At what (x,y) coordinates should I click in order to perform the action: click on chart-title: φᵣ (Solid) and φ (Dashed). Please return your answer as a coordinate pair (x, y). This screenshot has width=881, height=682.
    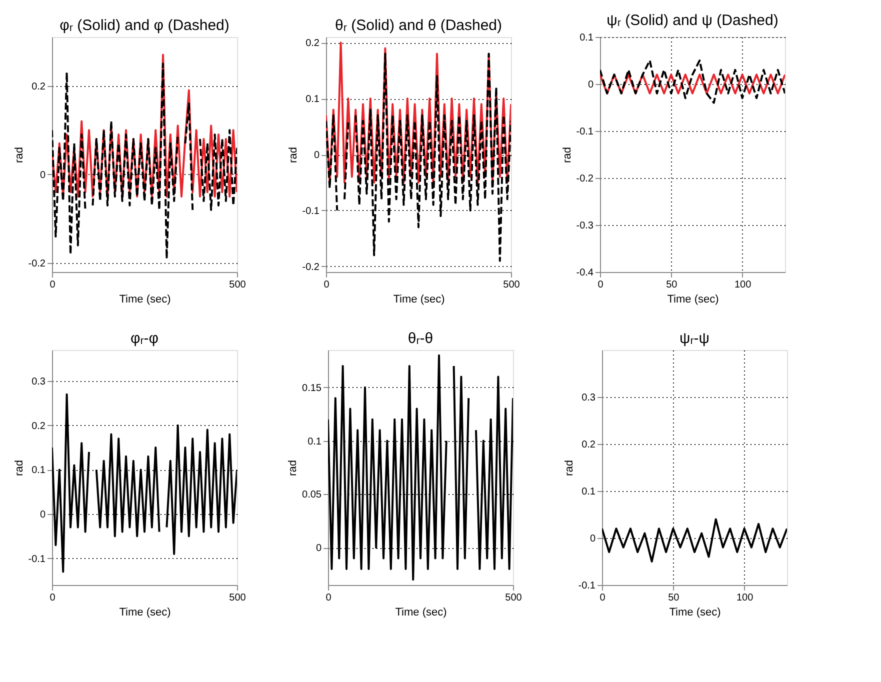
    Looking at the image, I should click on (145, 25).